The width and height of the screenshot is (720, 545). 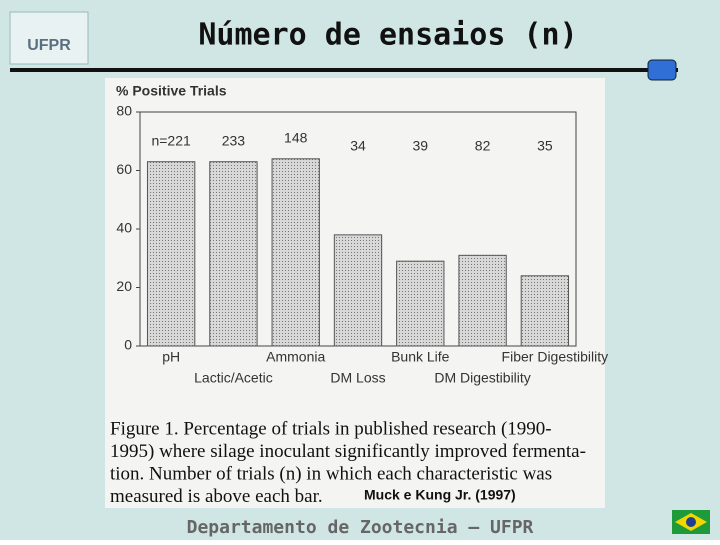 I want to click on logo-box, so click(x=49, y=38).